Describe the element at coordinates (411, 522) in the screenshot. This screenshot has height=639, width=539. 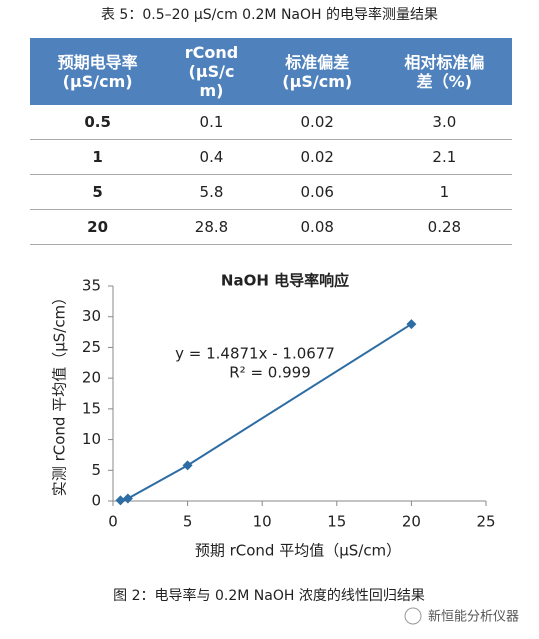
I see `x-tick-label: 20` at that location.